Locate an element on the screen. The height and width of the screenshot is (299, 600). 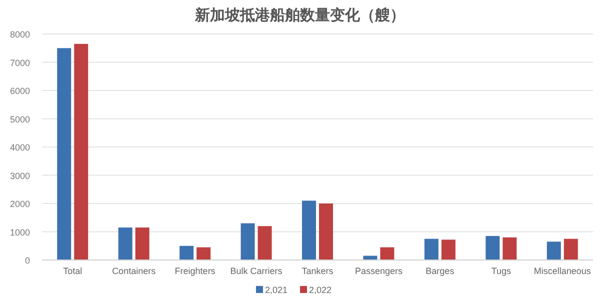
x-tick-label: Freighters is located at coordinates (195, 271).